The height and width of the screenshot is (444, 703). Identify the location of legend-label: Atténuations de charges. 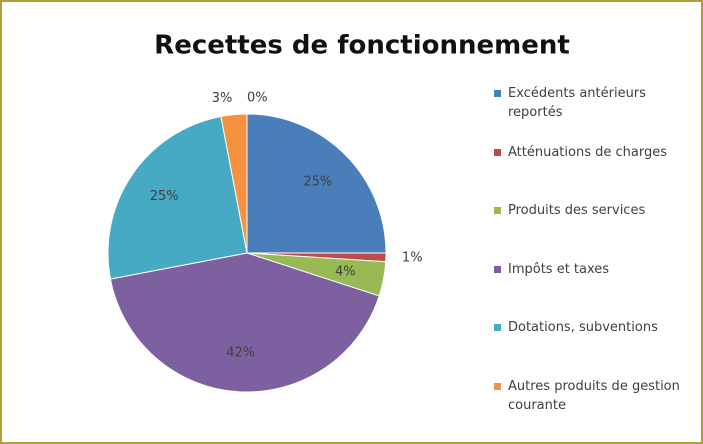
(587, 152).